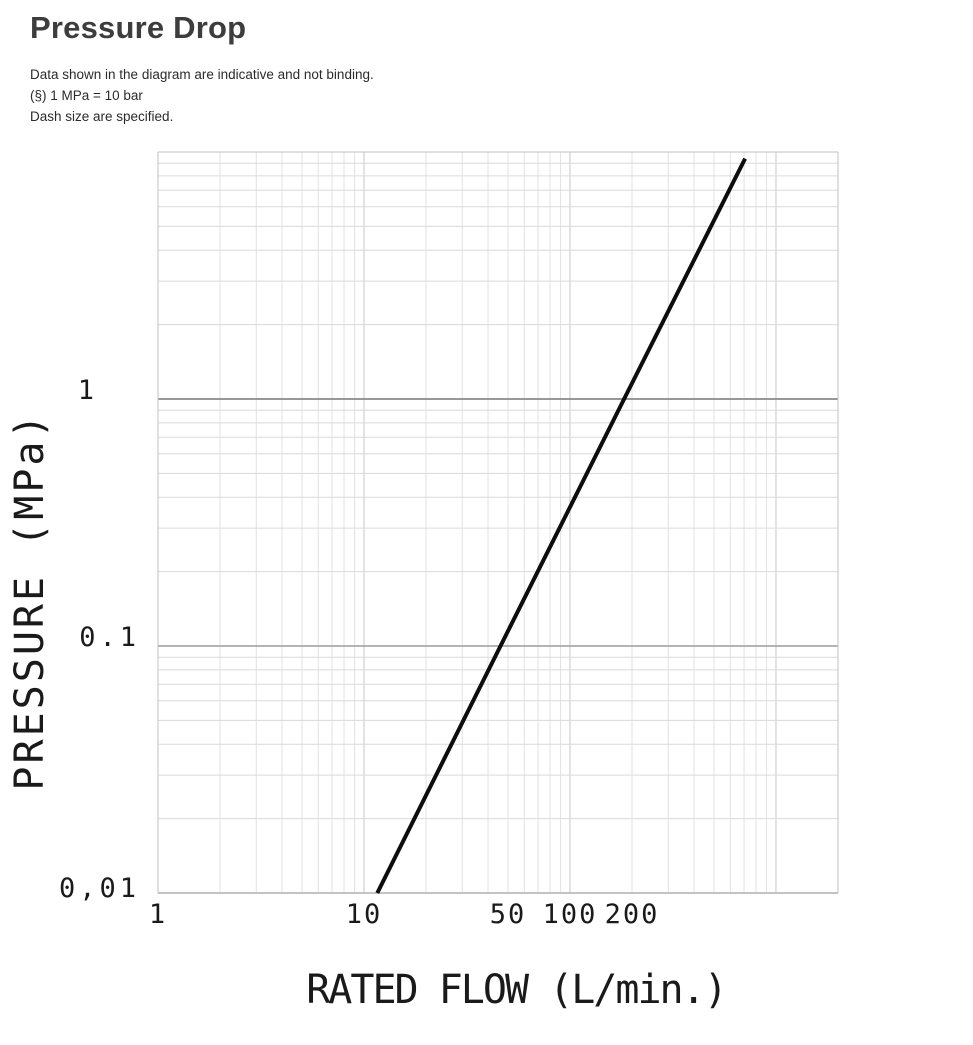  What do you see at coordinates (158, 914) in the screenshot?
I see `x-tick-label: 1` at bounding box center [158, 914].